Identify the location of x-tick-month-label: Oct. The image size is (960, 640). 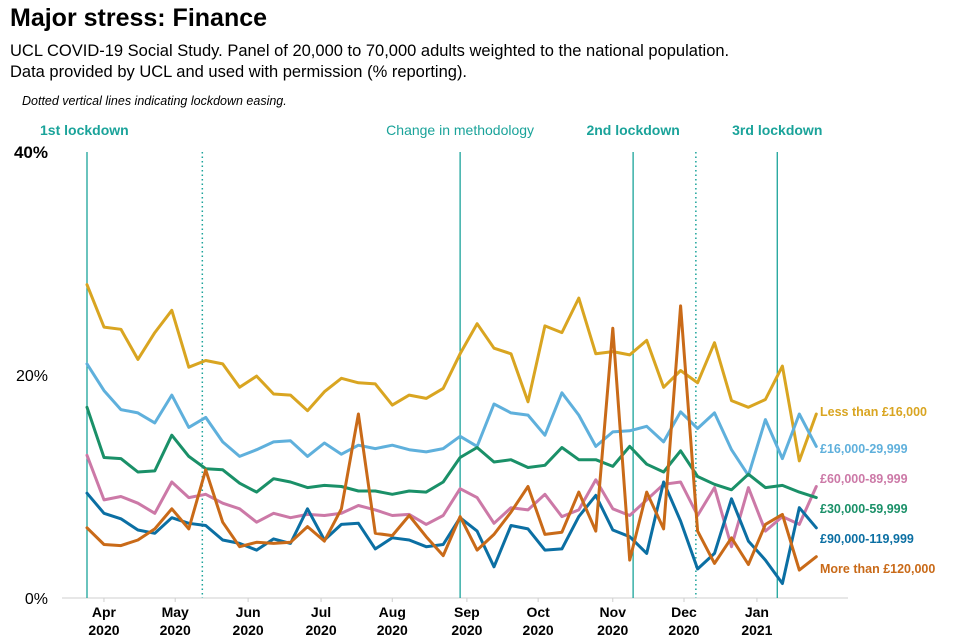
(538, 612).